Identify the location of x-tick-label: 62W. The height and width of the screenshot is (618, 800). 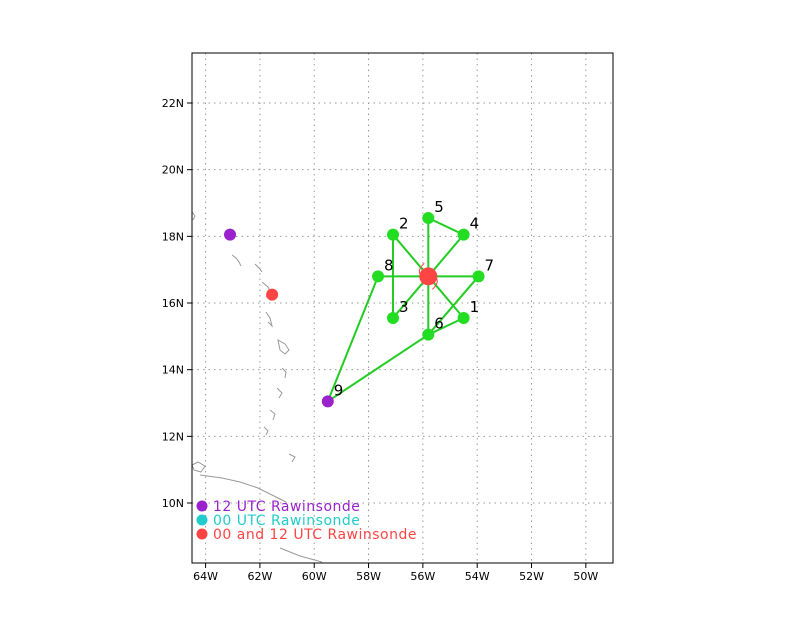
(259, 576).